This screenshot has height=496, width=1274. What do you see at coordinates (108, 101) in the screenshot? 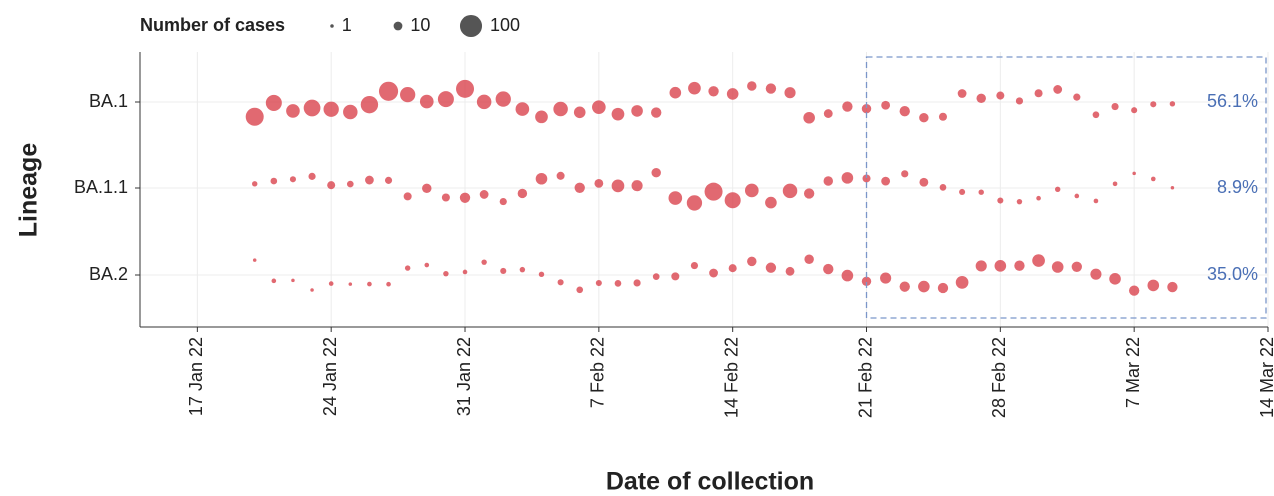
I see `y-tick-label: BA.1` at bounding box center [108, 101].